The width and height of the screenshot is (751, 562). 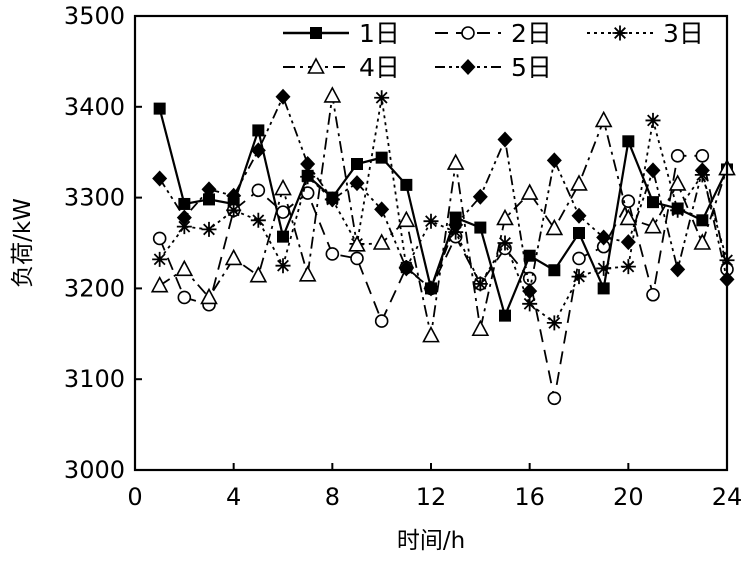 What do you see at coordinates (531, 33) in the screenshot?
I see `legend-label-2: 2日` at bounding box center [531, 33].